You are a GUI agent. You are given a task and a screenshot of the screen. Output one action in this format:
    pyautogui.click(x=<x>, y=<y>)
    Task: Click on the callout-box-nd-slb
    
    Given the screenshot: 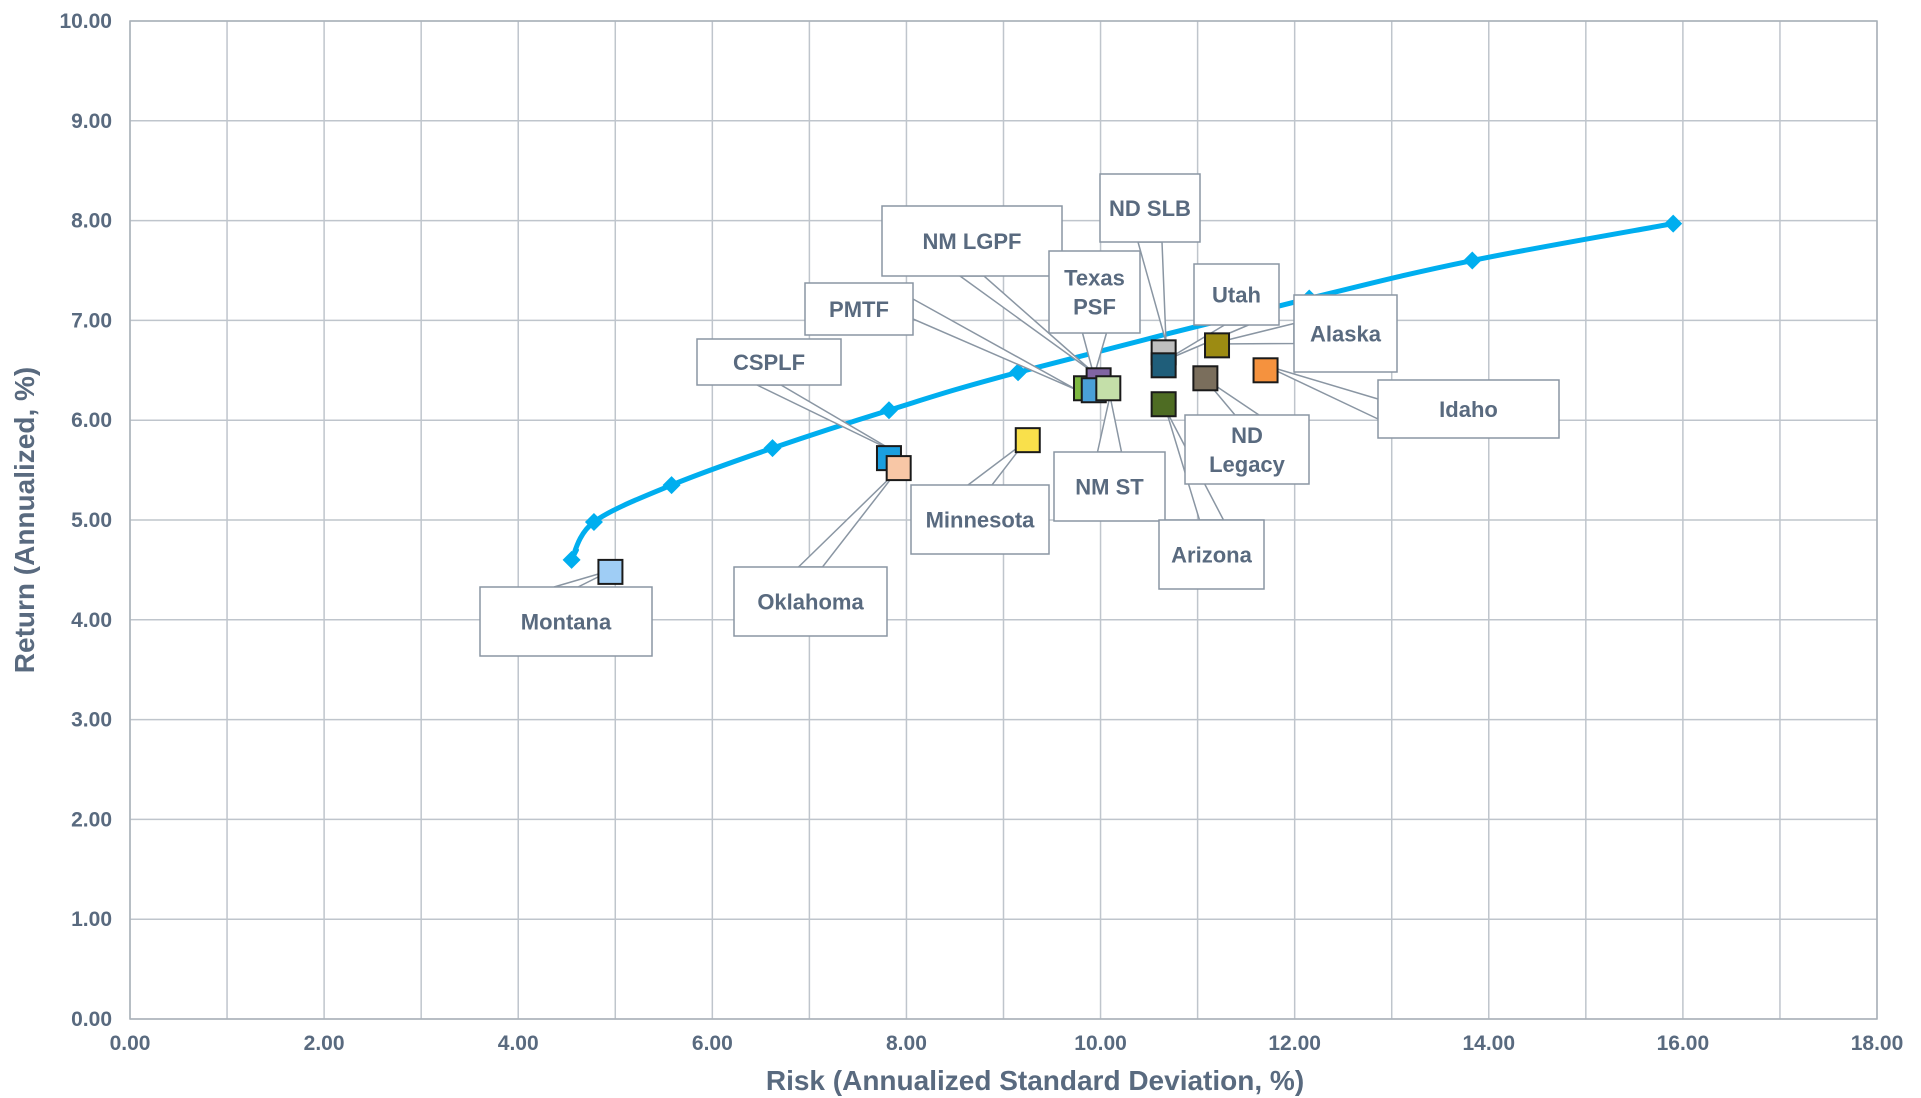 What is the action you would take?
    pyautogui.click(x=1150, y=208)
    